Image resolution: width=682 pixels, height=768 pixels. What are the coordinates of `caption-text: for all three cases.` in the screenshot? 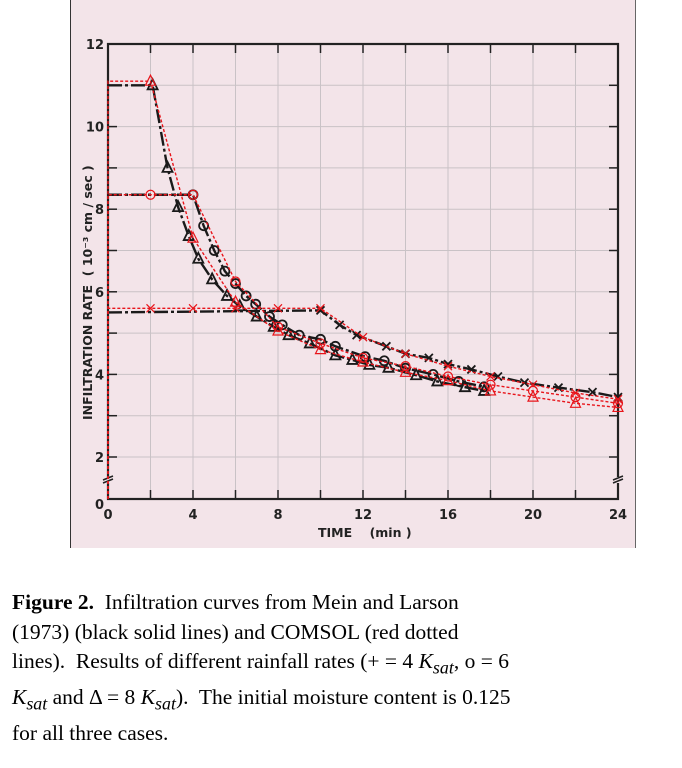 It's located at (90, 732).